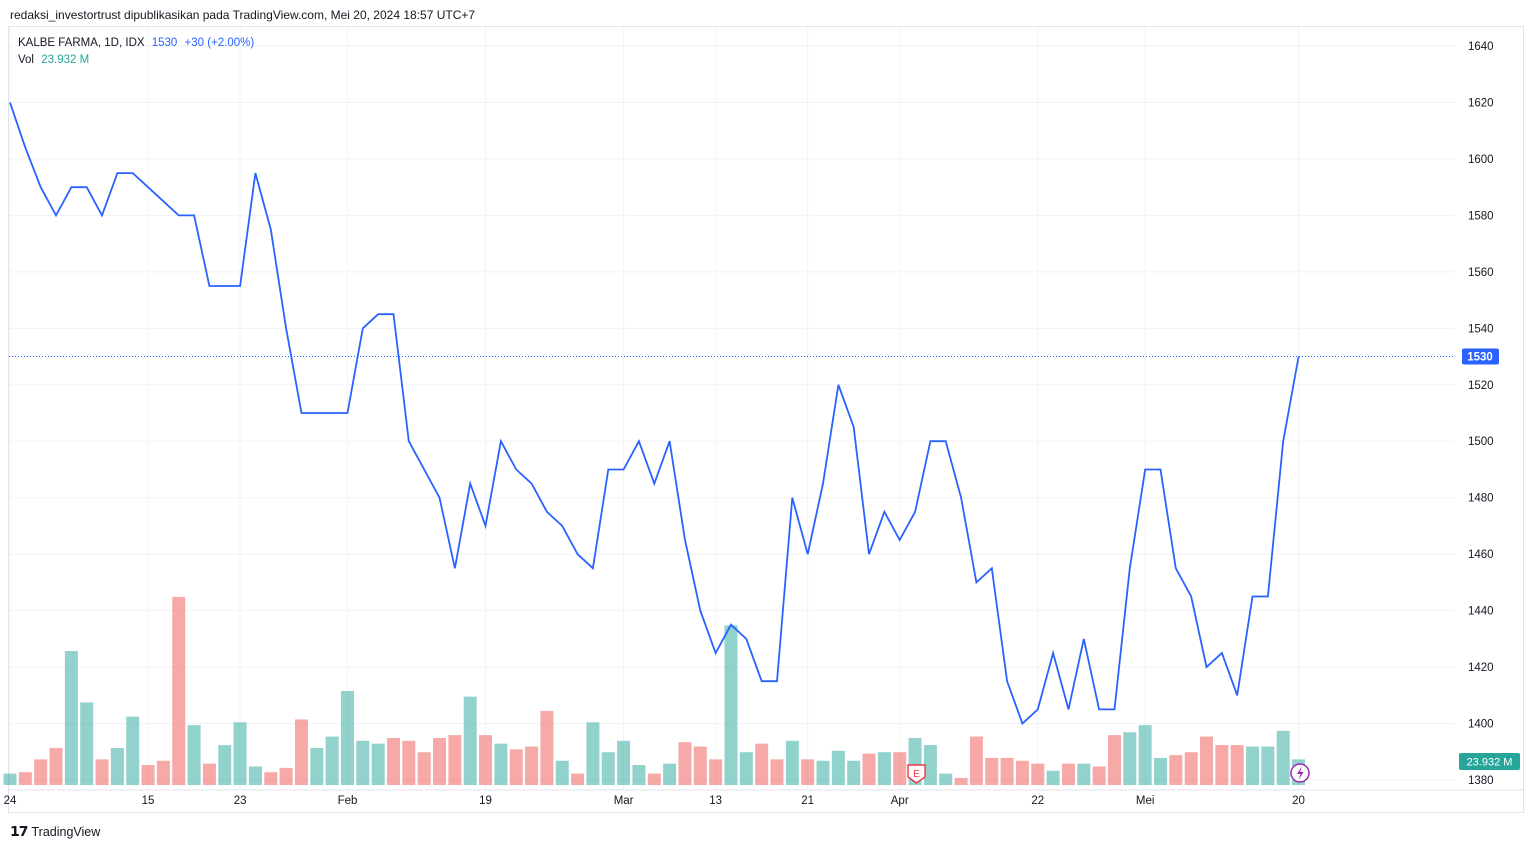 Image resolution: width=1534 pixels, height=849 pixels. What do you see at coordinates (66, 831) in the screenshot?
I see `footer-logo-text: TradingView` at bounding box center [66, 831].